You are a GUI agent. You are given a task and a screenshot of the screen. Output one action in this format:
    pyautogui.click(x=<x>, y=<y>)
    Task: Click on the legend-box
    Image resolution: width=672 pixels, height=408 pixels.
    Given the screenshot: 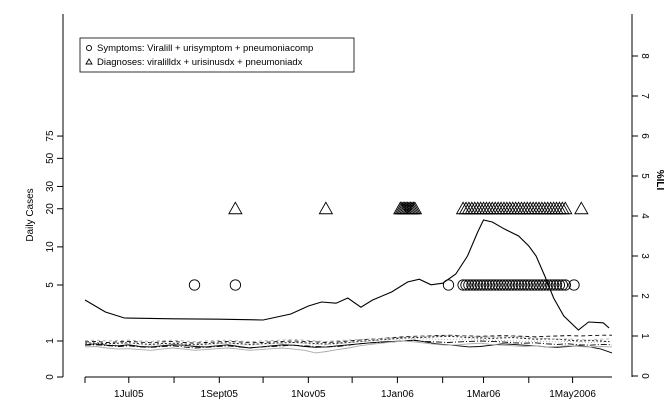 What is the action you would take?
    pyautogui.click(x=217, y=55)
    